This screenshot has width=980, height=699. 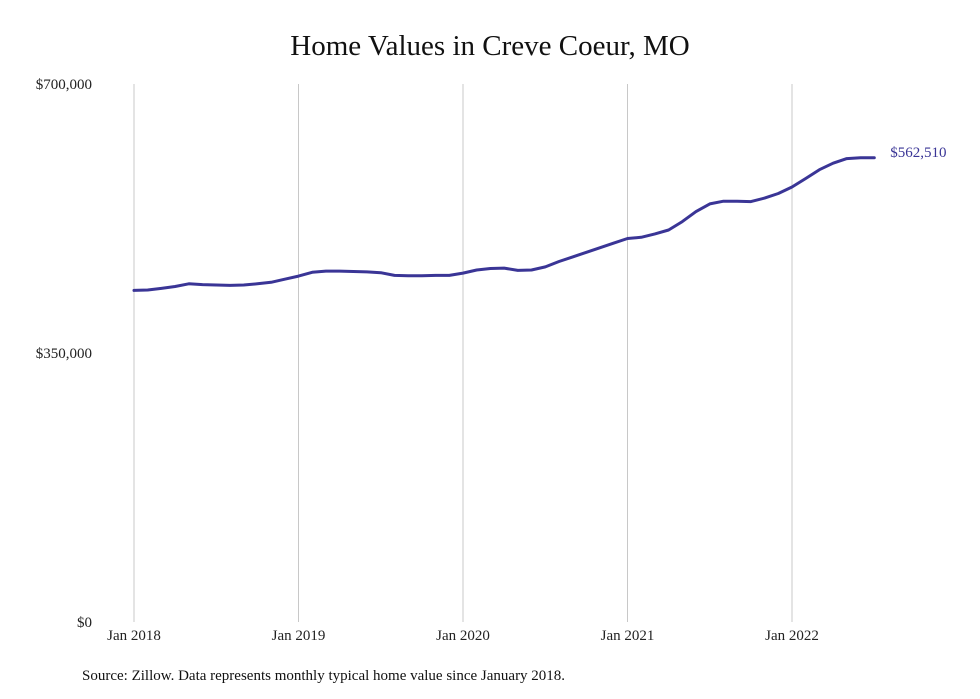 I want to click on end-value-label: $562,510, so click(x=918, y=153).